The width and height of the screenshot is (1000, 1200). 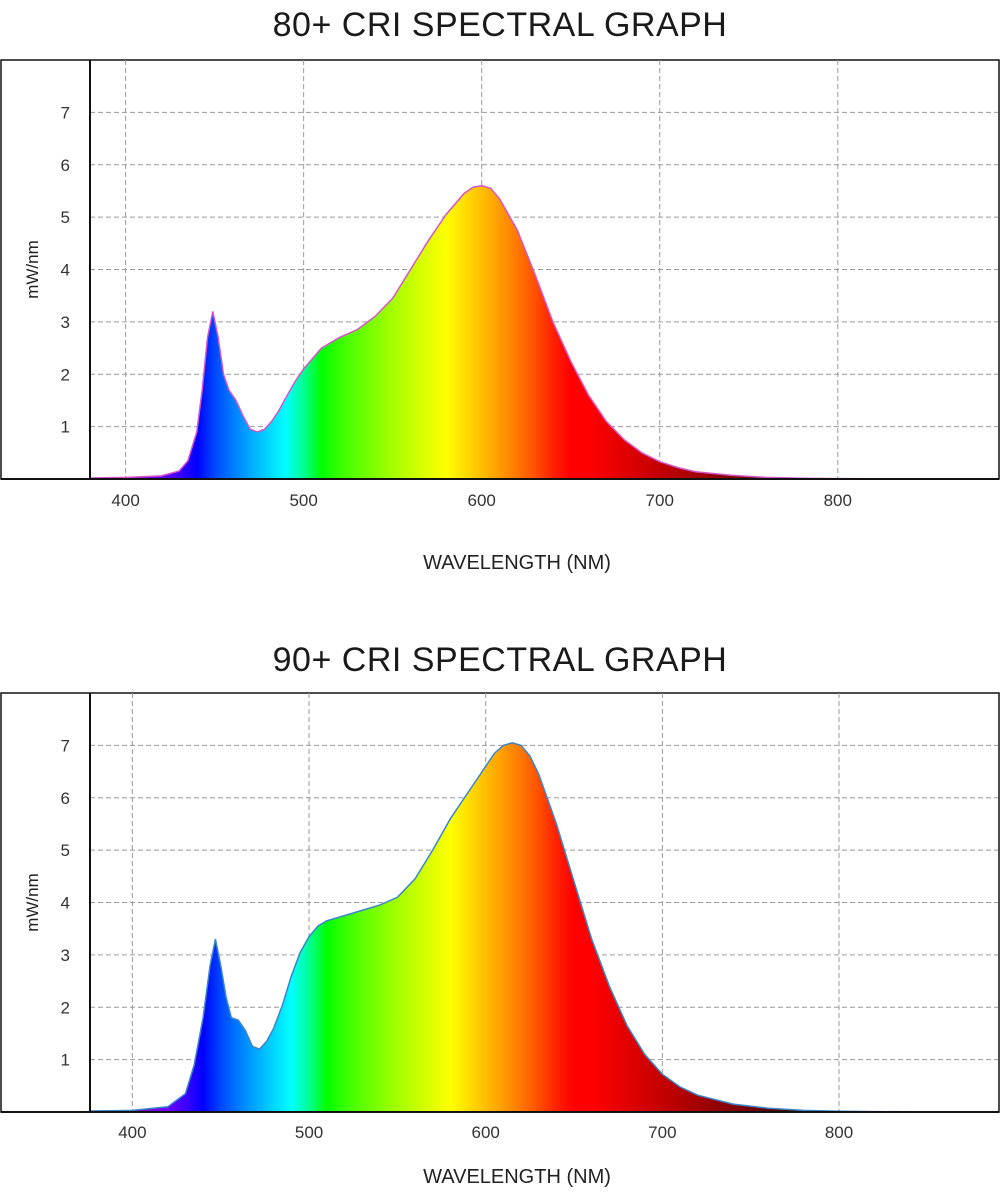 What do you see at coordinates (500, 660) in the screenshot?
I see `chart-title-90cri: 90+ CRI SPECTRAL GRAPH` at bounding box center [500, 660].